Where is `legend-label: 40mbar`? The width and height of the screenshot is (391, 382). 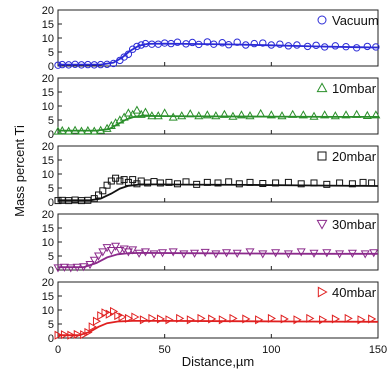
legend-label: 40mbar is located at coordinates (354, 292).